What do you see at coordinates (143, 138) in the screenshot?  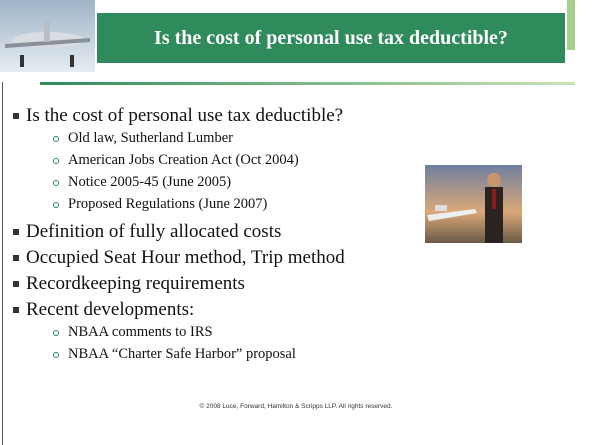 I see `sub-bullet: Old law, Sutherland Lumber` at bounding box center [143, 138].